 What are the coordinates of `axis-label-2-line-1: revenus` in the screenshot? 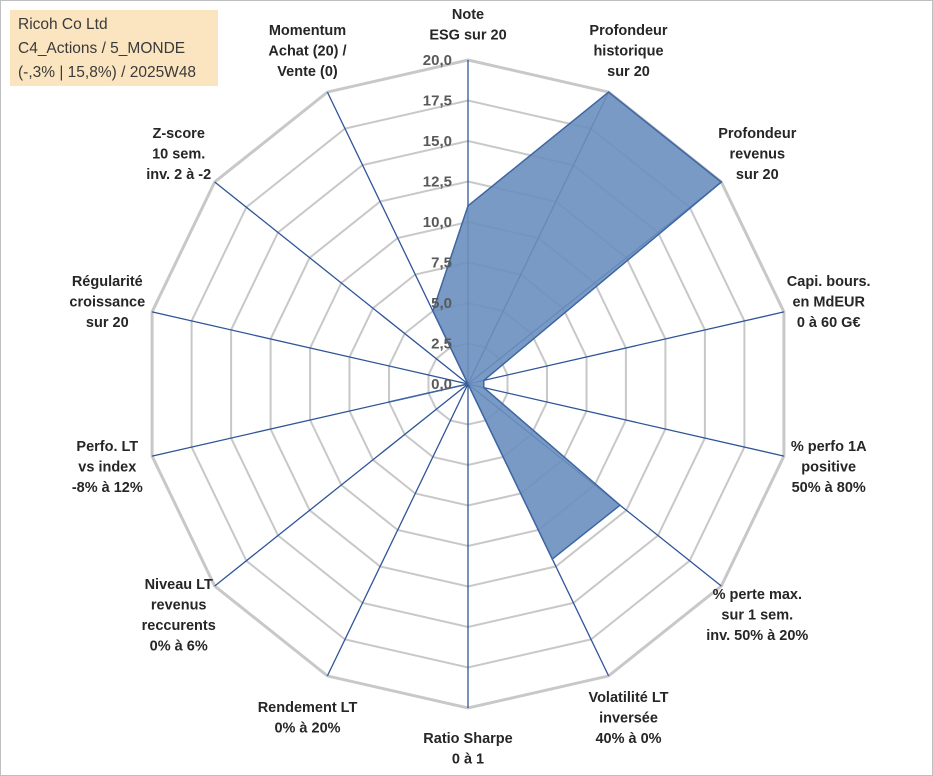 It's located at (757, 154).